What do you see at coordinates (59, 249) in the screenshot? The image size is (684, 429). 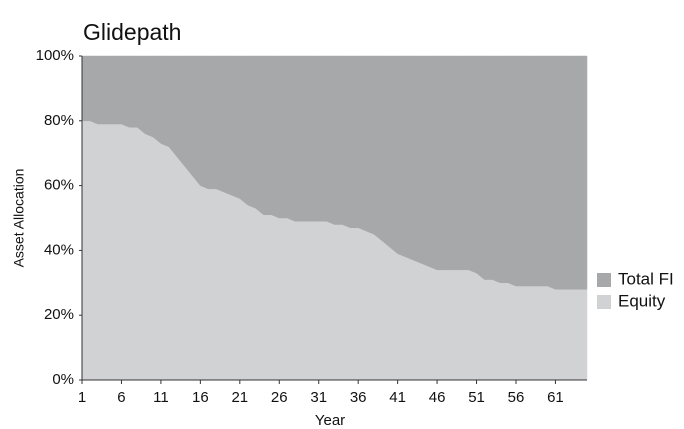 I see `y-tick-label: 40%` at bounding box center [59, 249].